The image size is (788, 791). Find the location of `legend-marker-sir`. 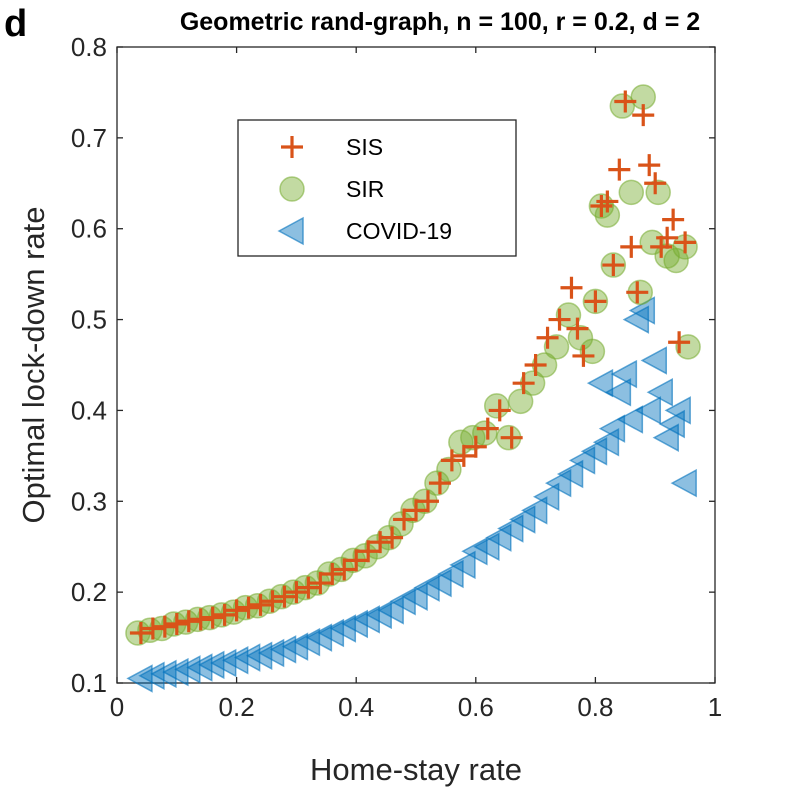

legend-marker-sir is located at coordinates (292, 189).